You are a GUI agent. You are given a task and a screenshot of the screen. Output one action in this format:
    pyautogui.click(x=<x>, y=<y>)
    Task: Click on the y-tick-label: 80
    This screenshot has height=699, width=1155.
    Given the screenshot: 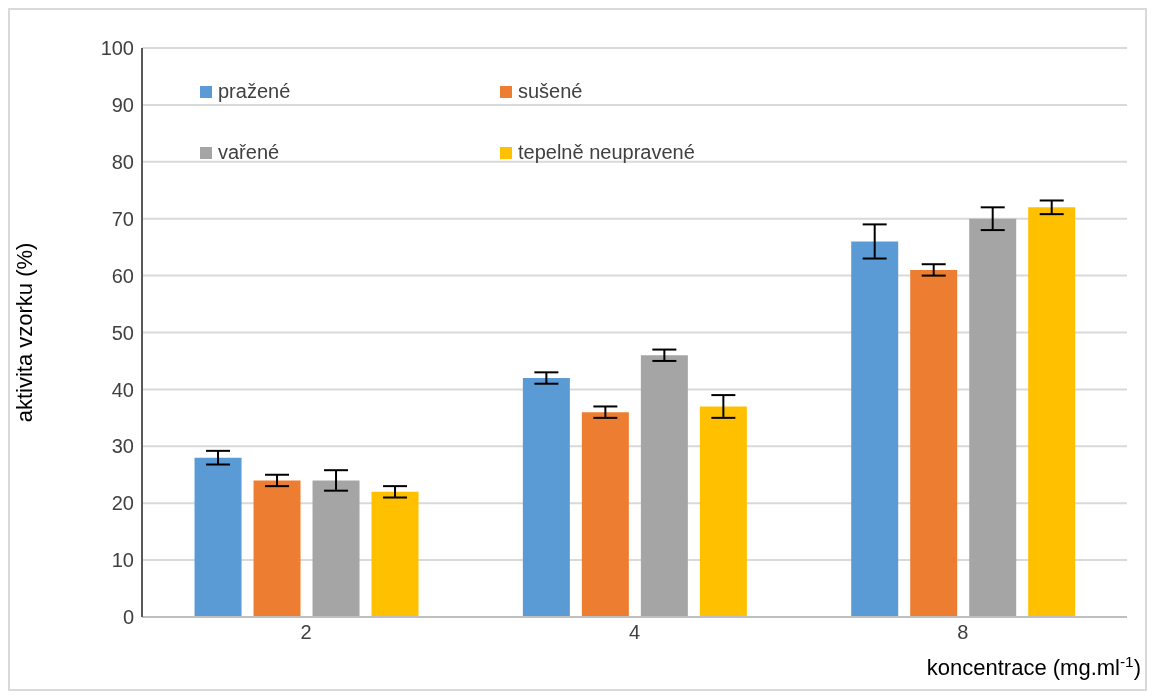 What is the action you would take?
    pyautogui.click(x=122, y=161)
    